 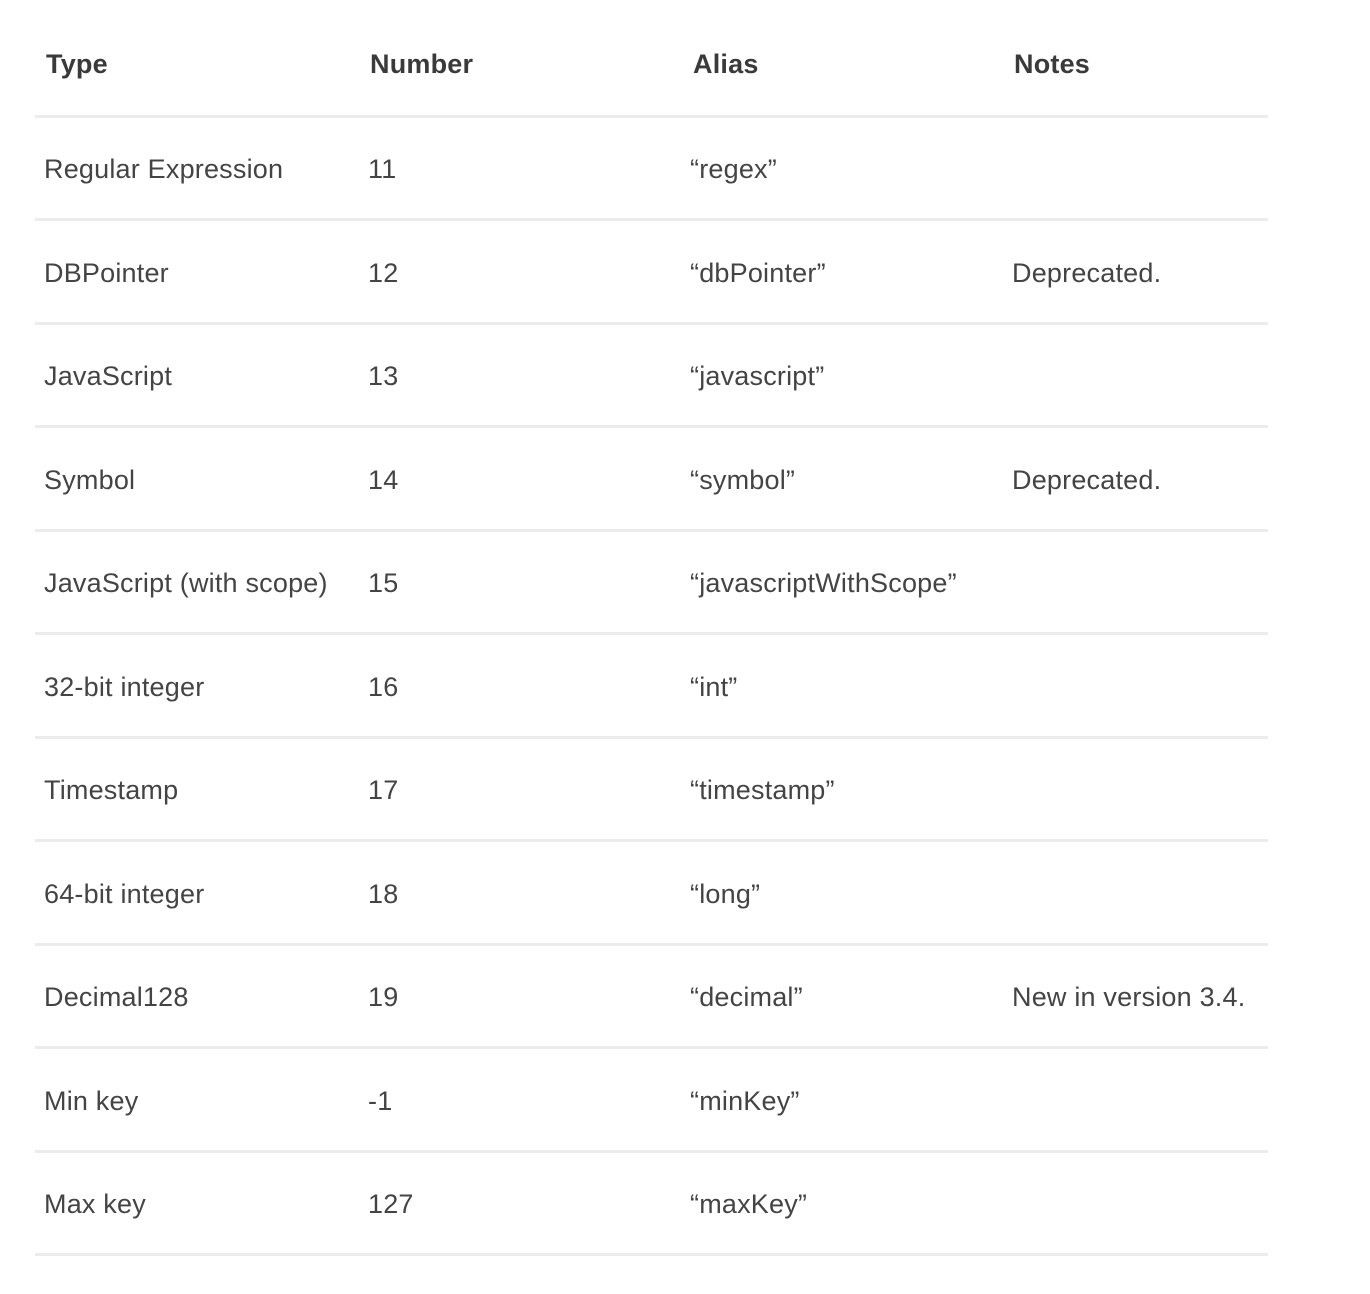 What do you see at coordinates (95, 1204) in the screenshot?
I see `cell-type: Max key` at bounding box center [95, 1204].